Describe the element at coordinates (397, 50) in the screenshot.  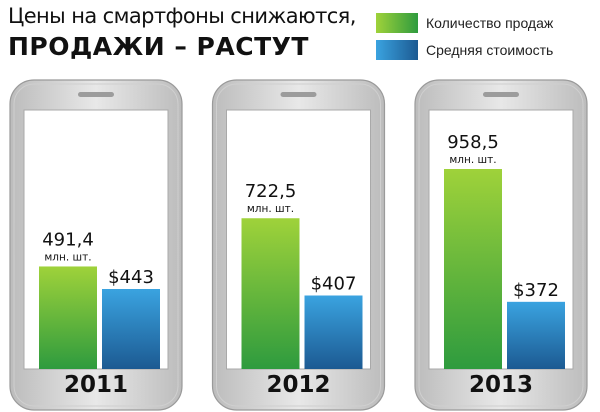
I see `legend-swatch-price` at that location.